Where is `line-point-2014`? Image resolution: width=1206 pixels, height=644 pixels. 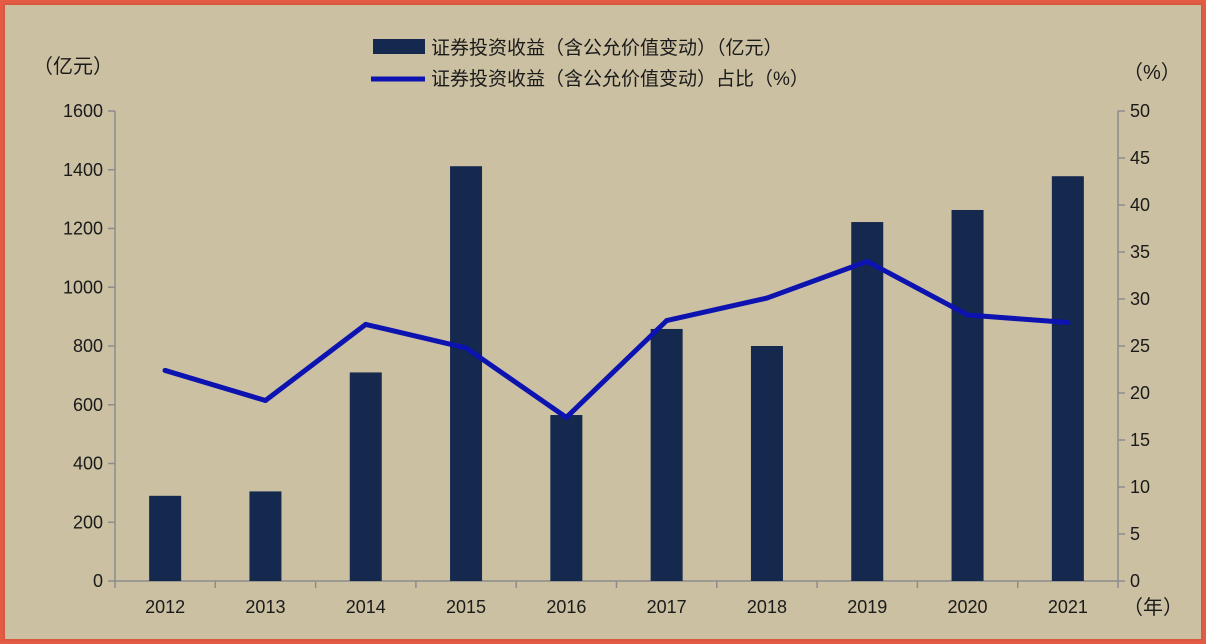 line-point-2014 is located at coordinates (366, 324).